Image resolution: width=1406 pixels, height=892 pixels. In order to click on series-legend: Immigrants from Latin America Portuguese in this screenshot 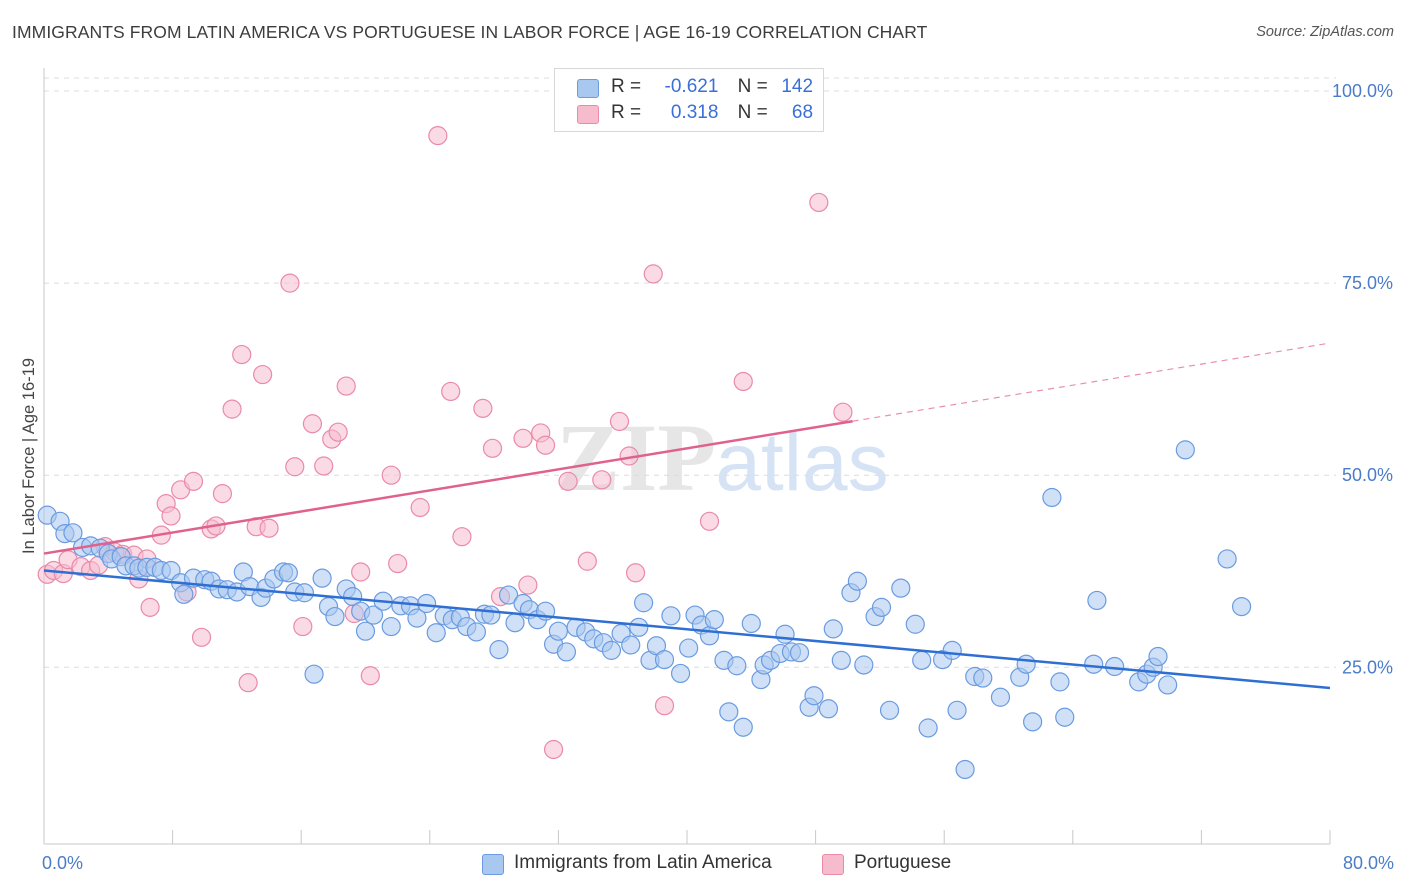, I will do `click(703, 865)`.